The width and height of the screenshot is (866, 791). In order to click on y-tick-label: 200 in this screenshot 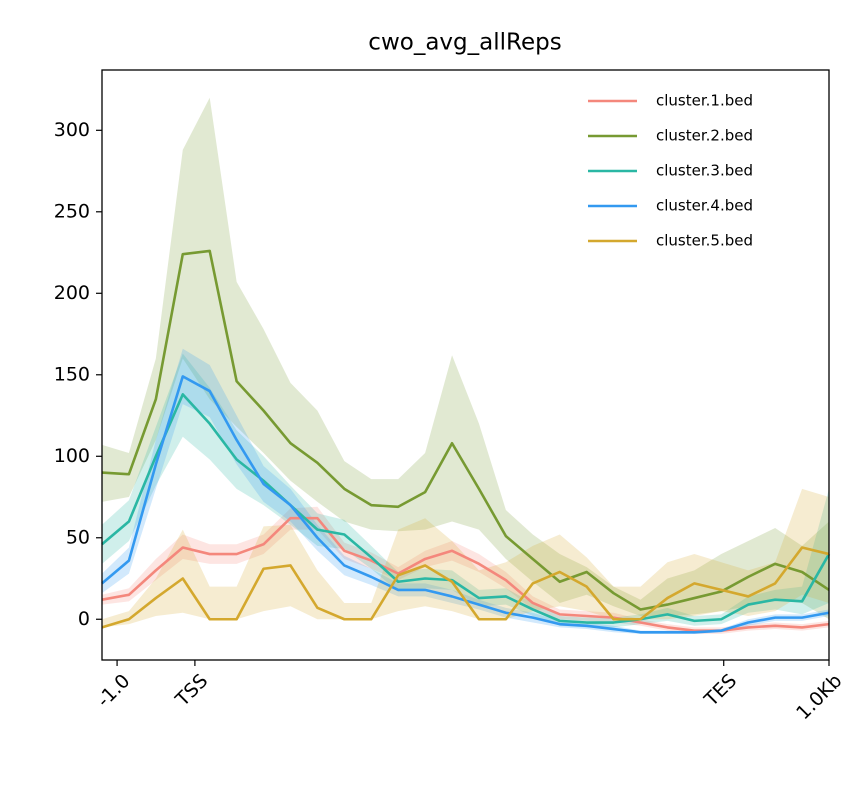, I will do `click(72, 293)`.